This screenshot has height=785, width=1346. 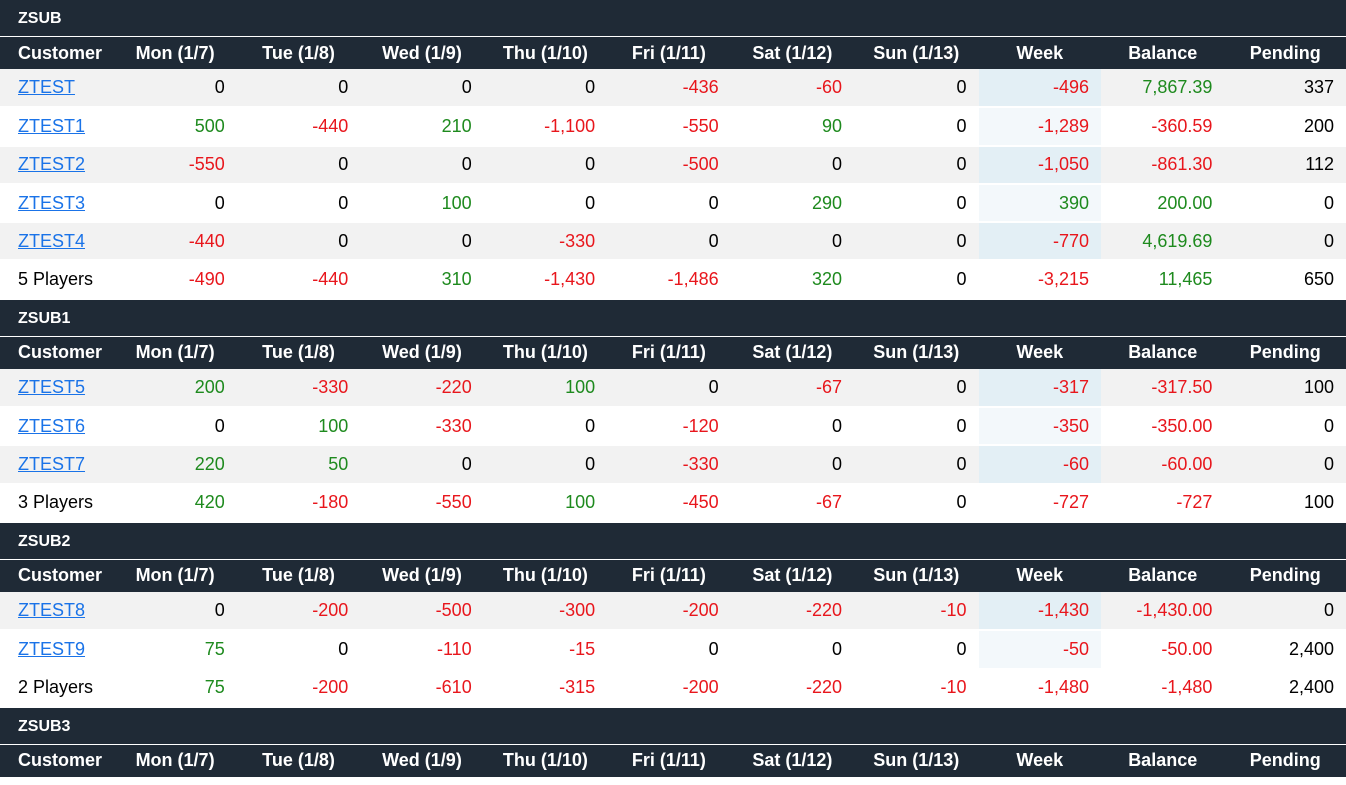 I want to click on customer-cell: ZTEST, so click(x=57, y=89).